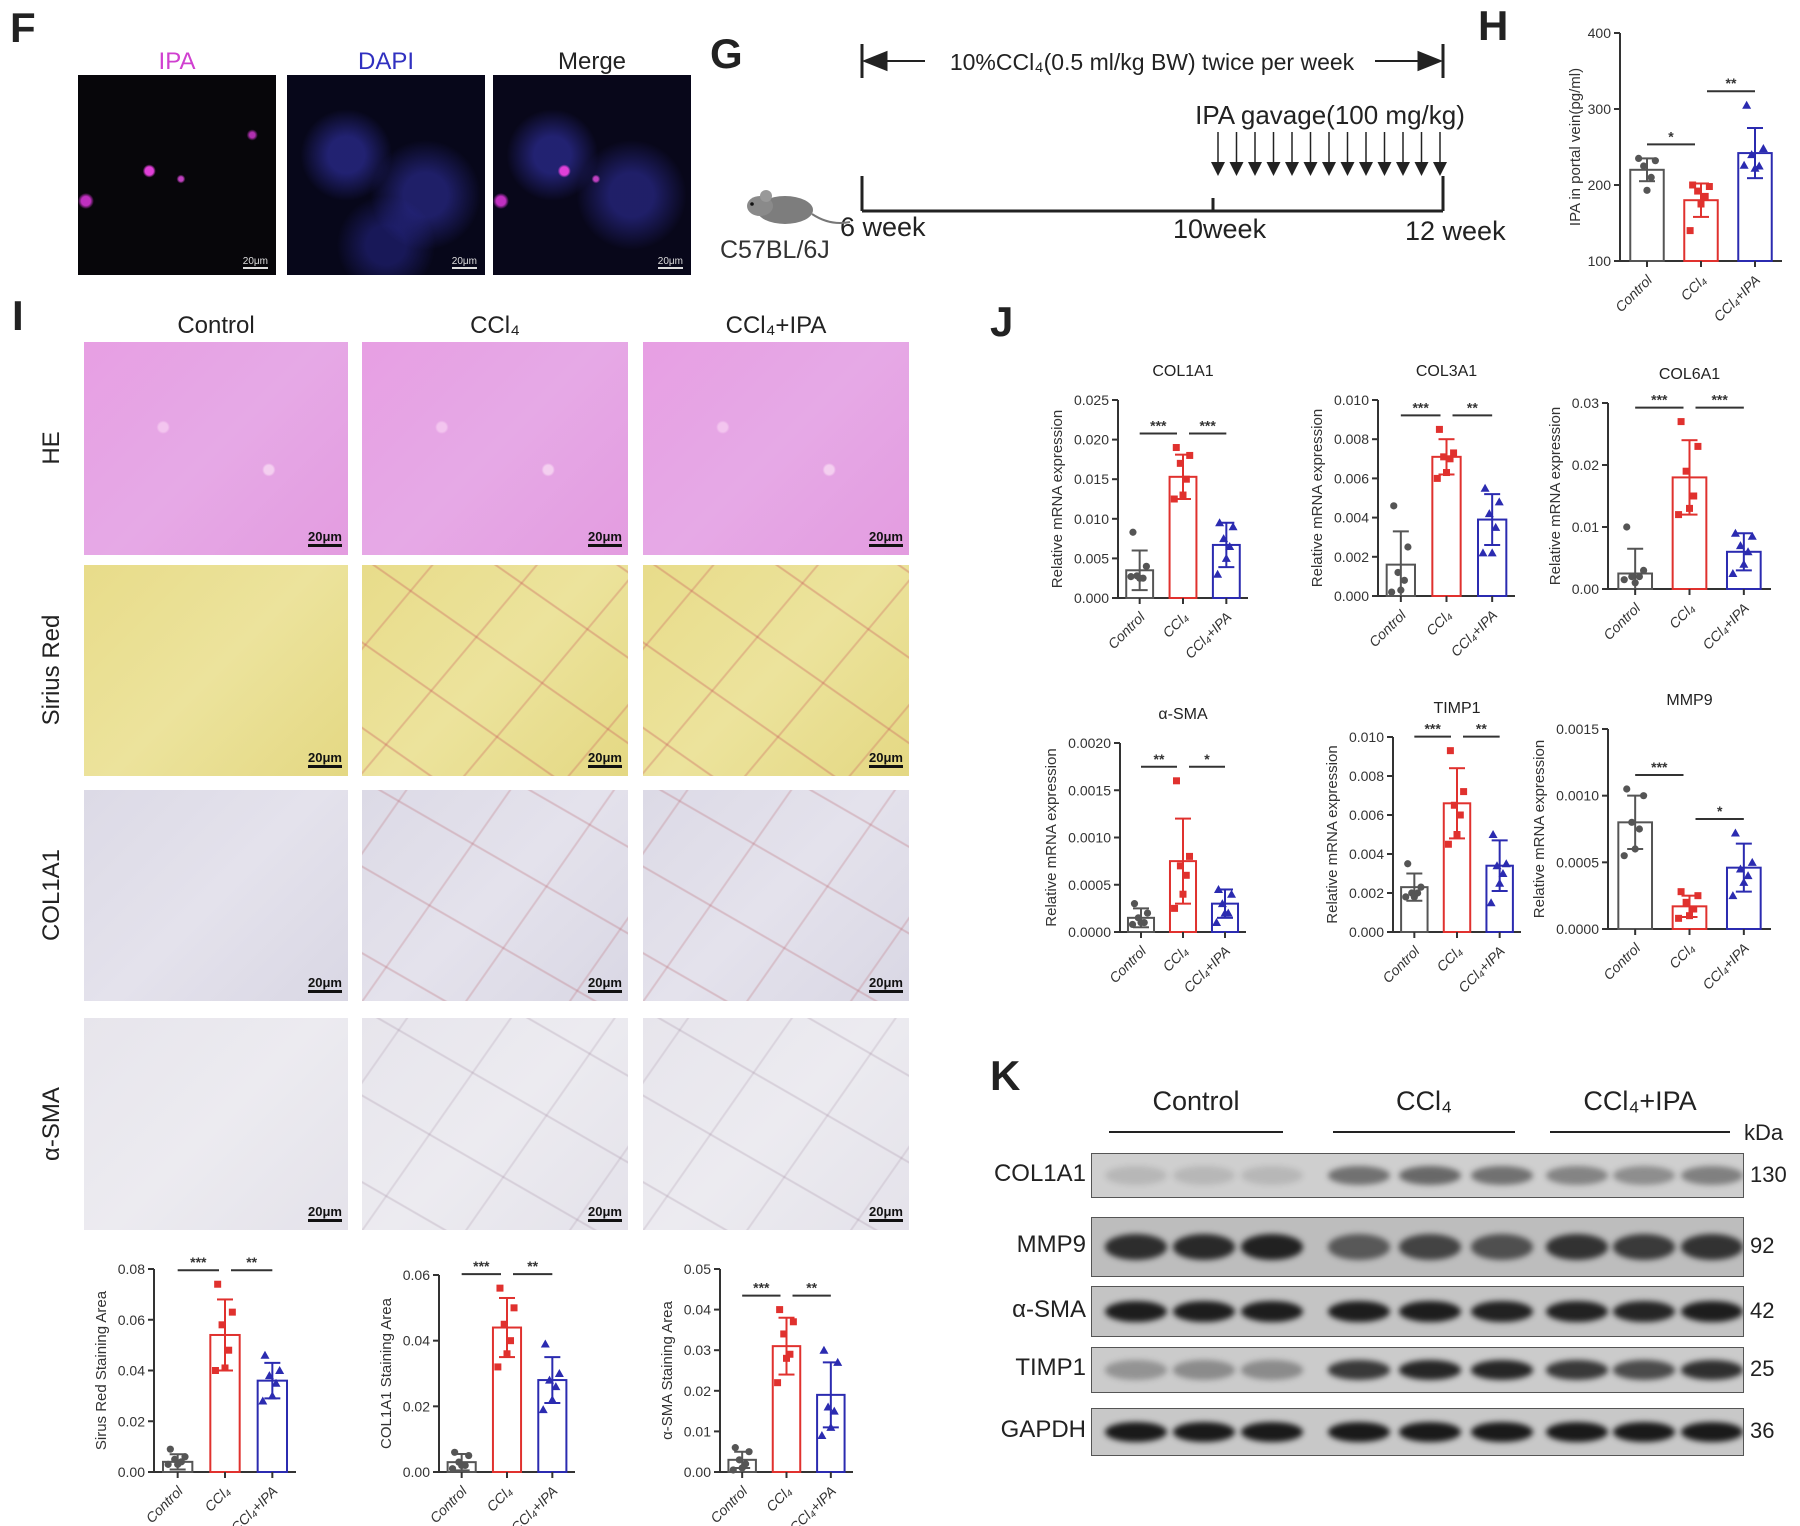  What do you see at coordinates (1417, 1432) in the screenshot?
I see `blot-gapdh` at bounding box center [1417, 1432].